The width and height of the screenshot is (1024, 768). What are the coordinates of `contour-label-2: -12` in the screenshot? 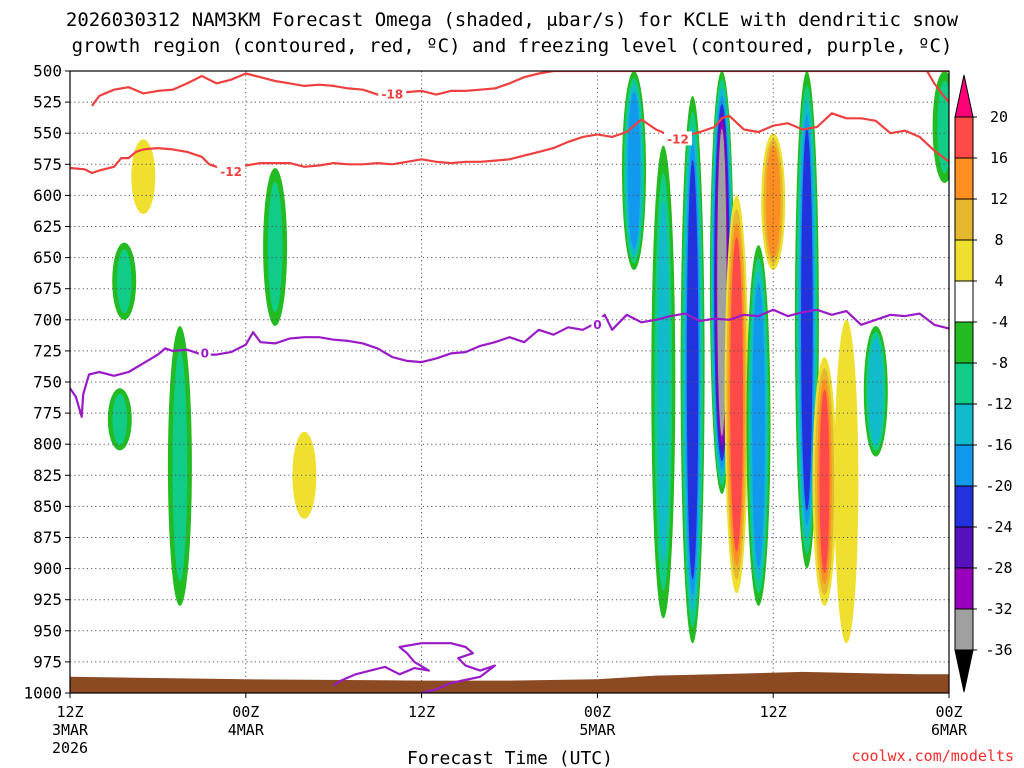 It's located at (678, 139).